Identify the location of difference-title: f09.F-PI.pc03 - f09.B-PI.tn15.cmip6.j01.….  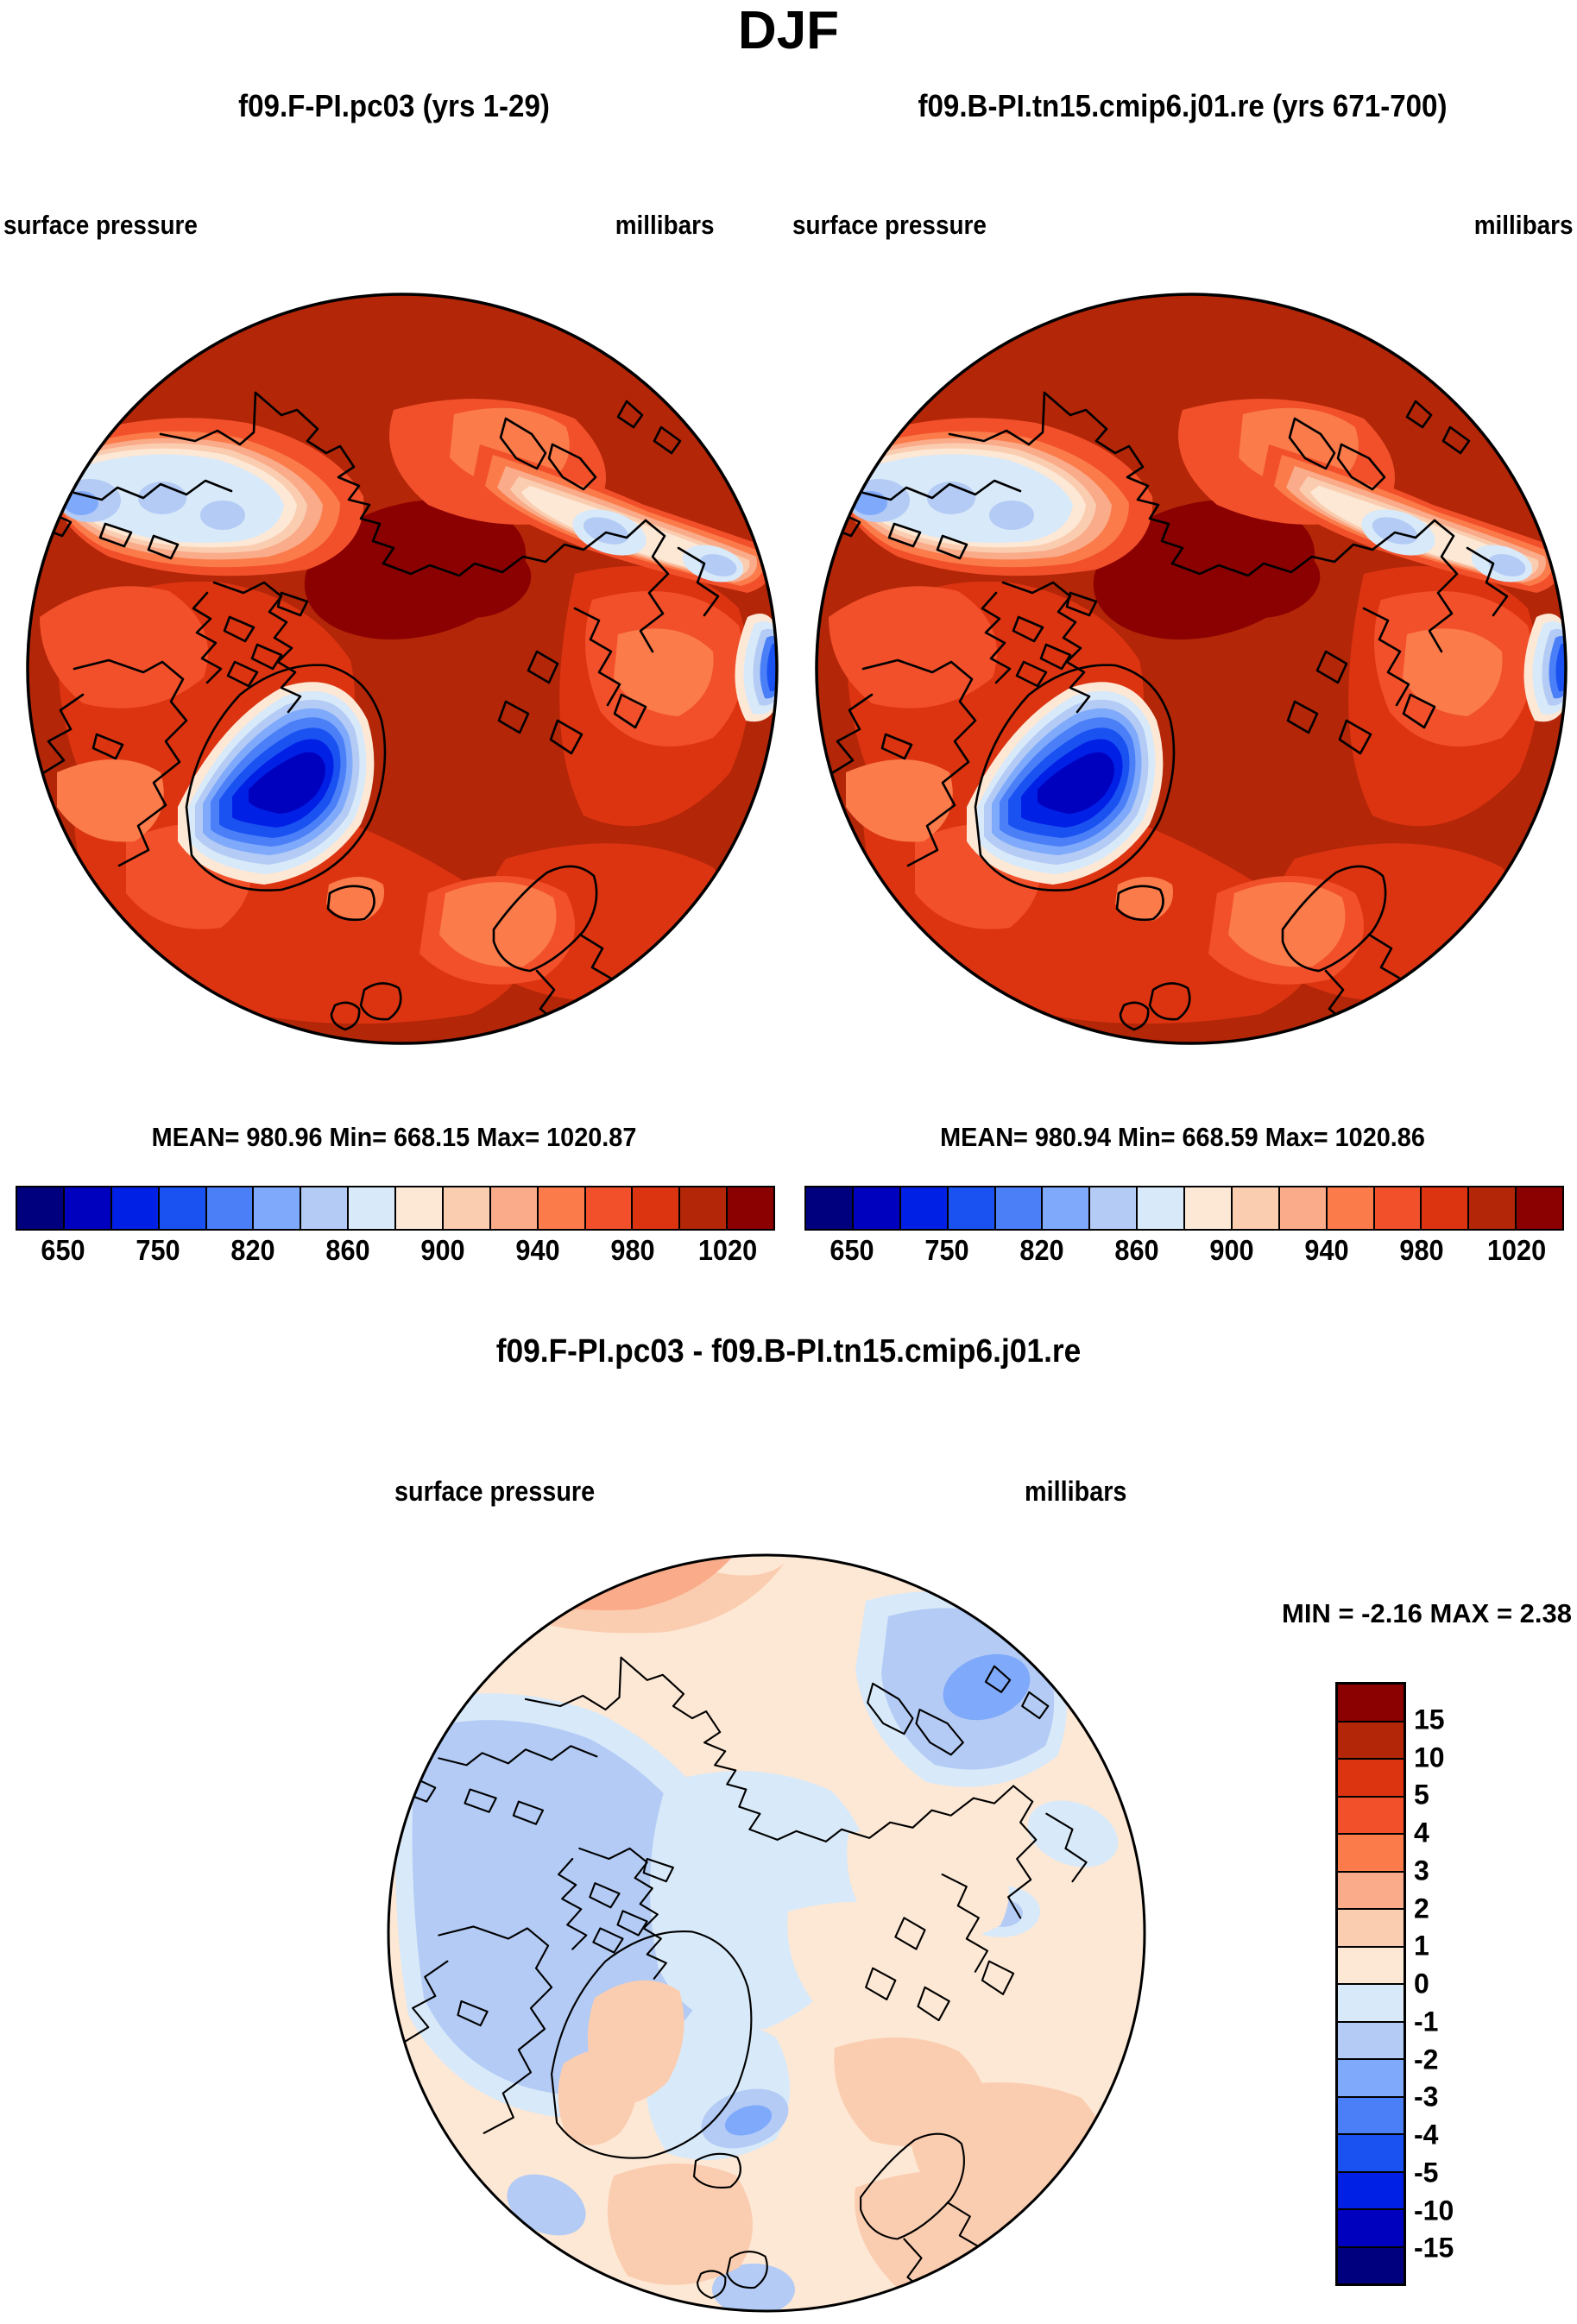
(788, 1351).